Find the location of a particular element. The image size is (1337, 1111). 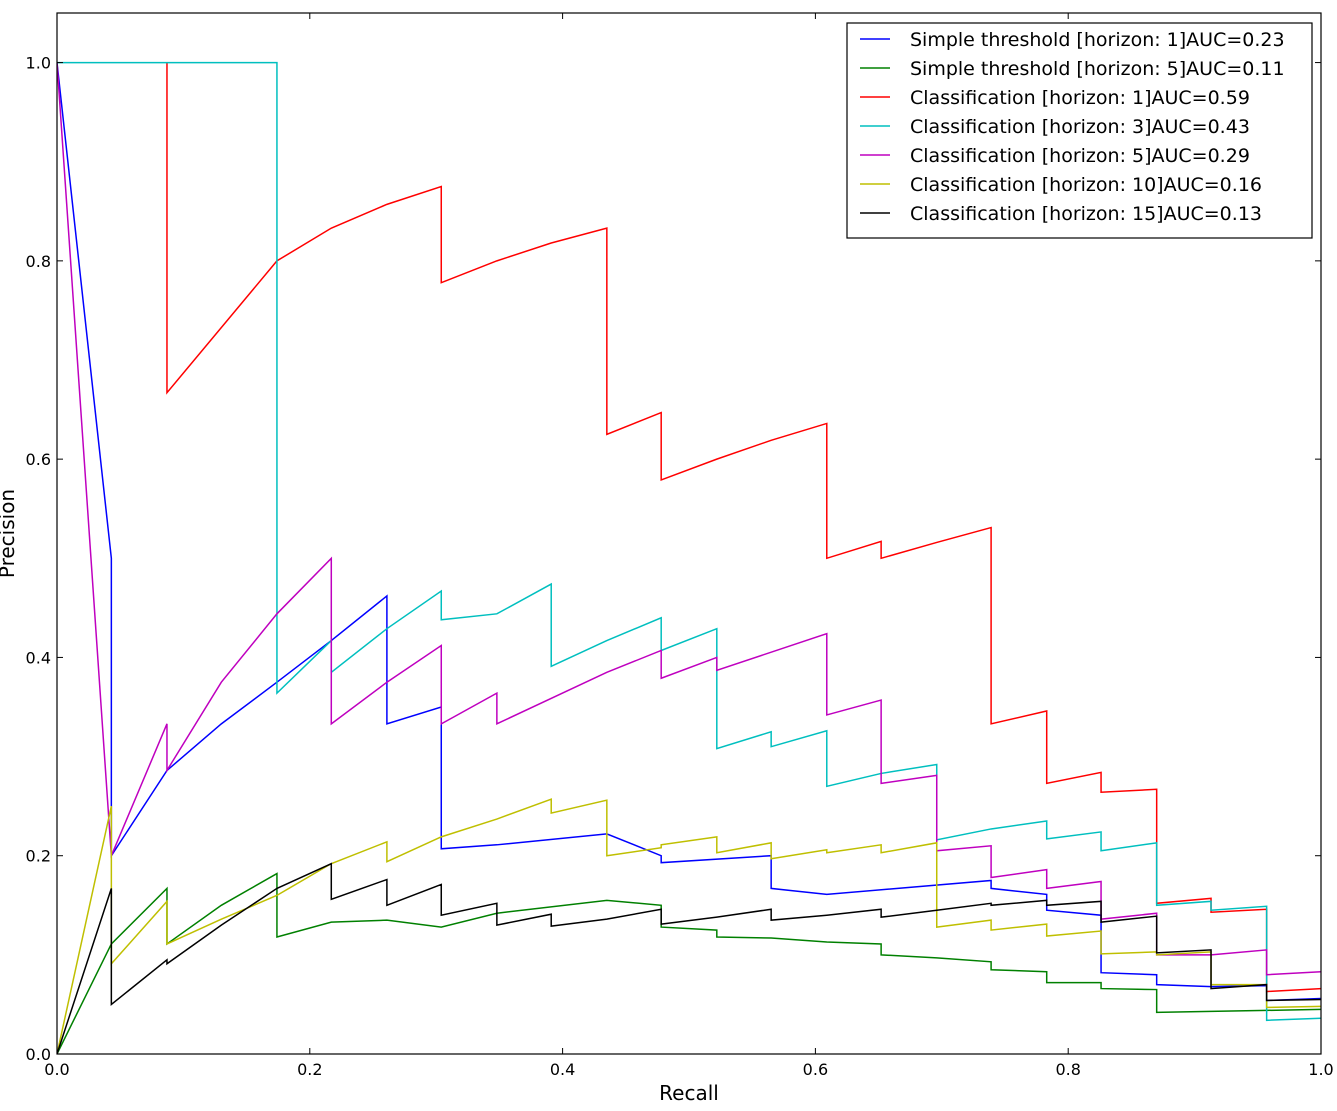

legend-label-2: Simple threshold [horizon: 5]AUC=0.11 is located at coordinates (1097, 69).